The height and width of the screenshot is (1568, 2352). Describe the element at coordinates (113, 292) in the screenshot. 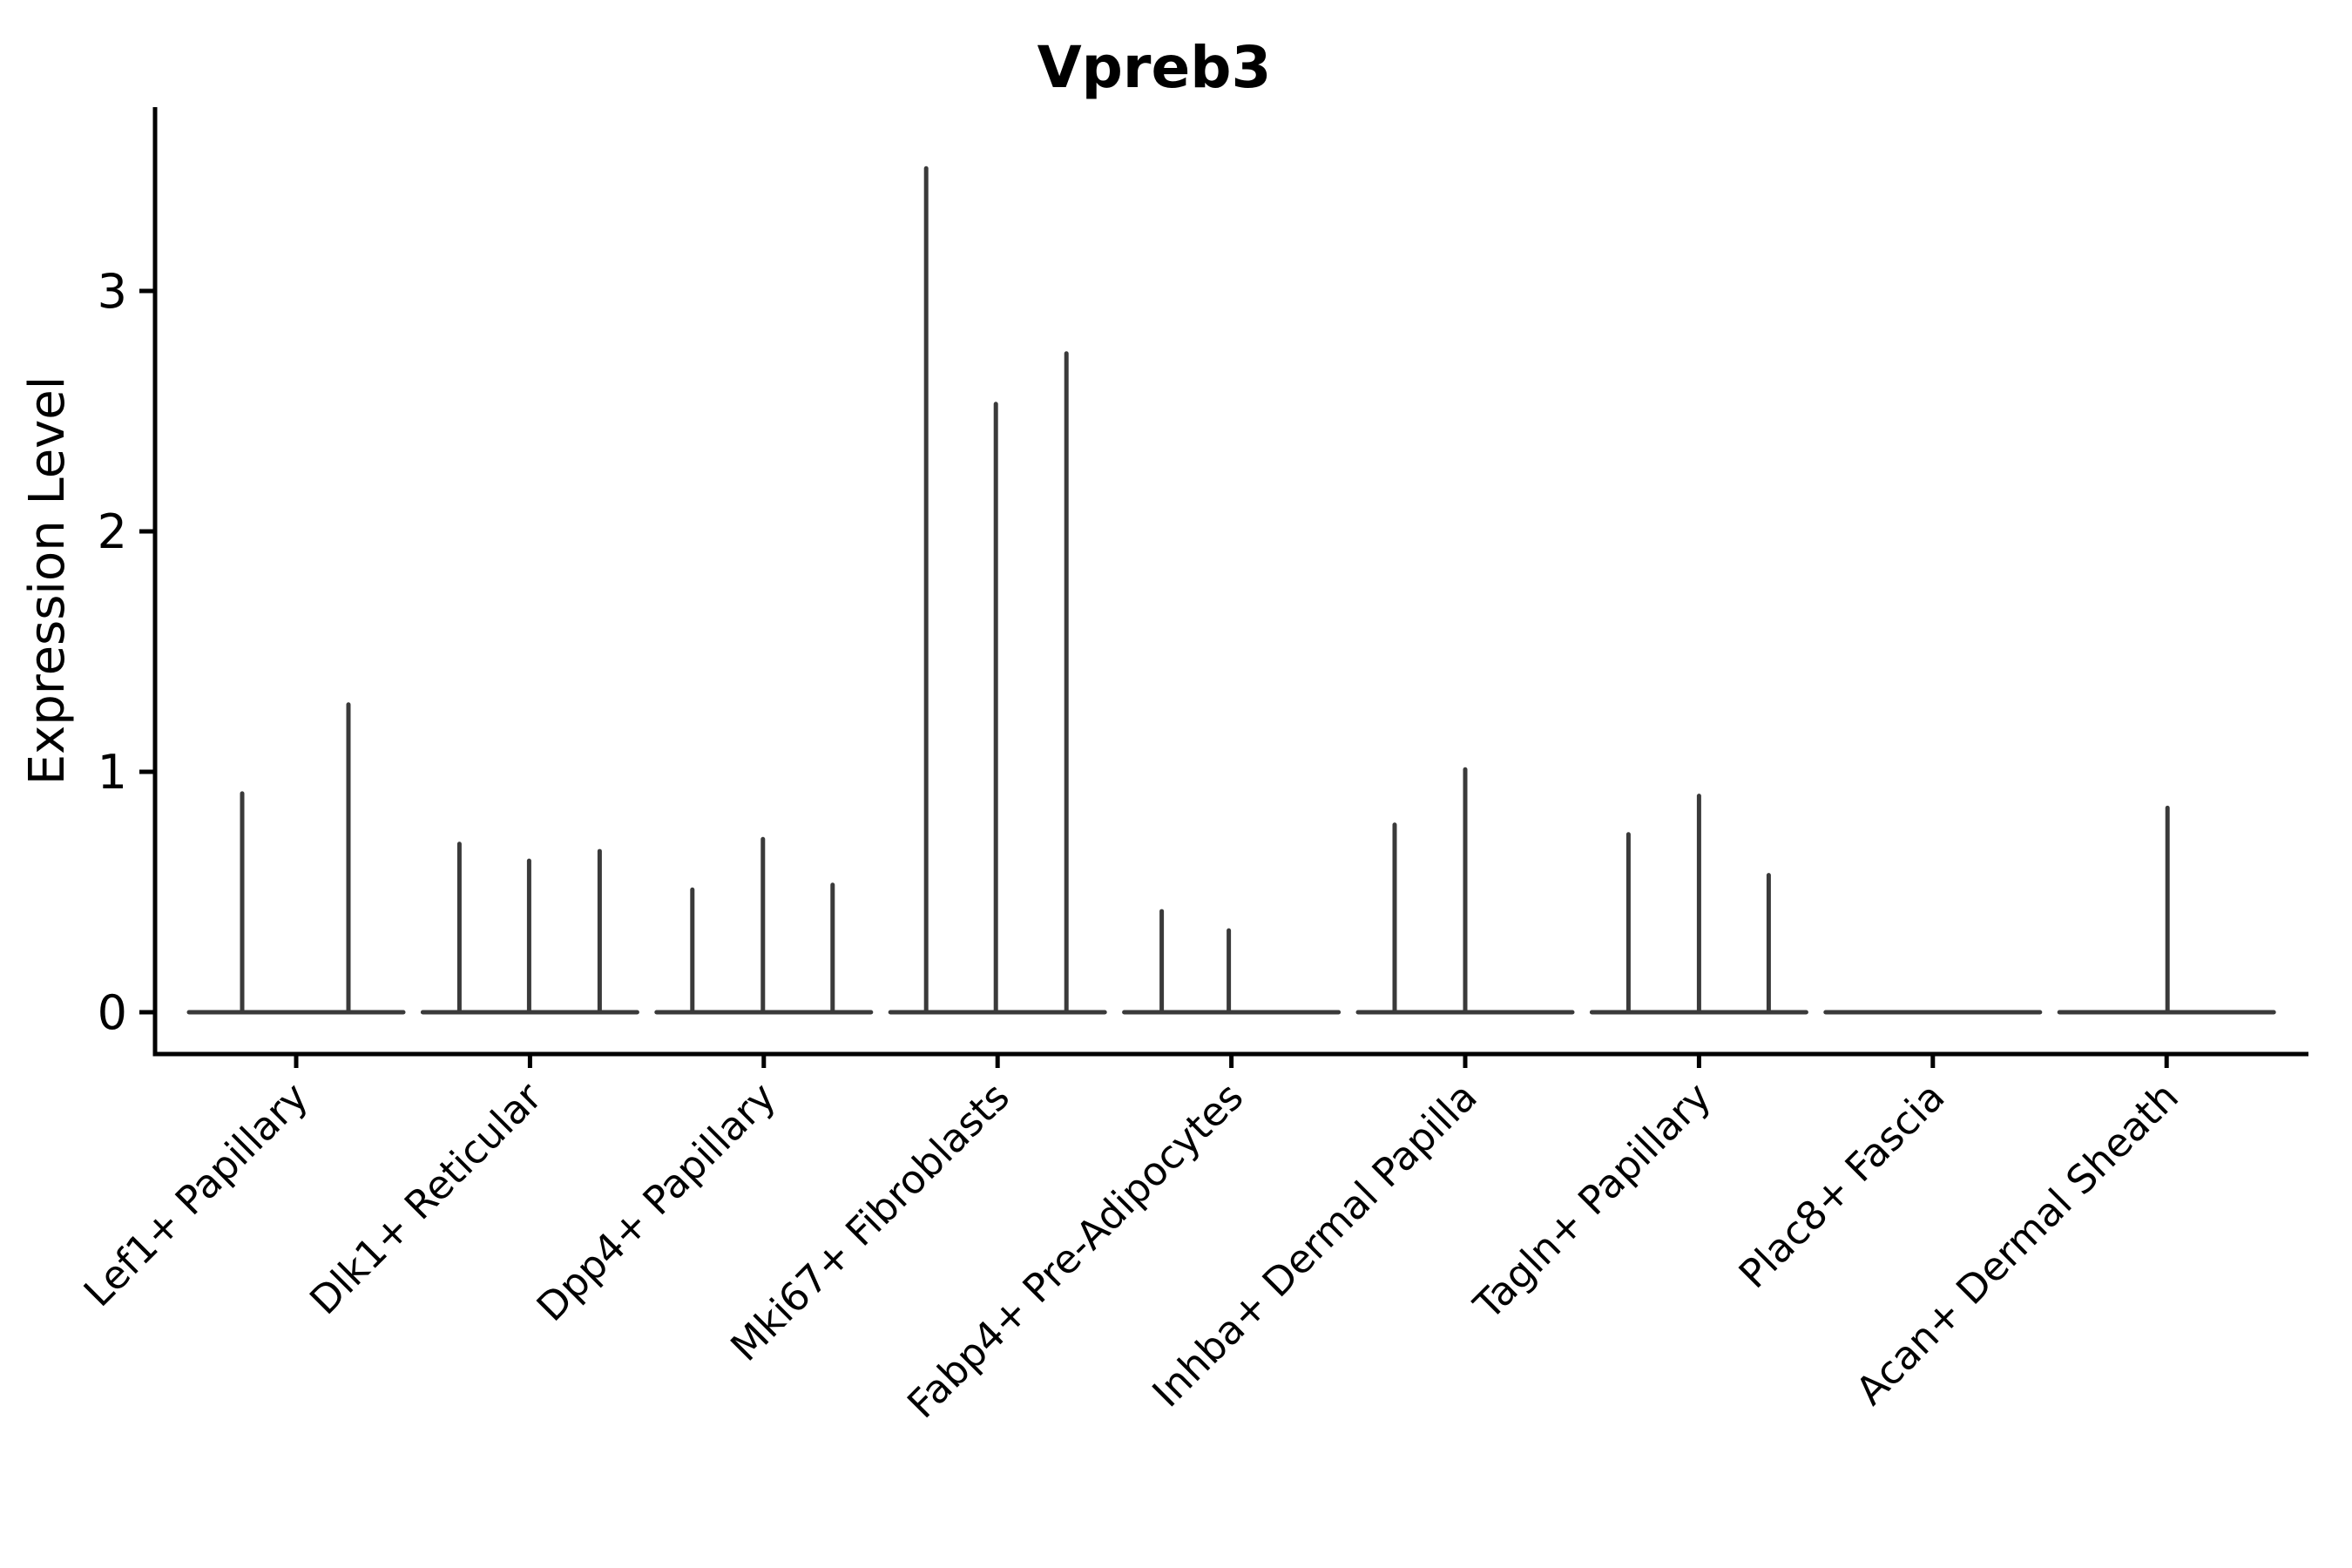

I see `y-tick-label: 3` at that location.